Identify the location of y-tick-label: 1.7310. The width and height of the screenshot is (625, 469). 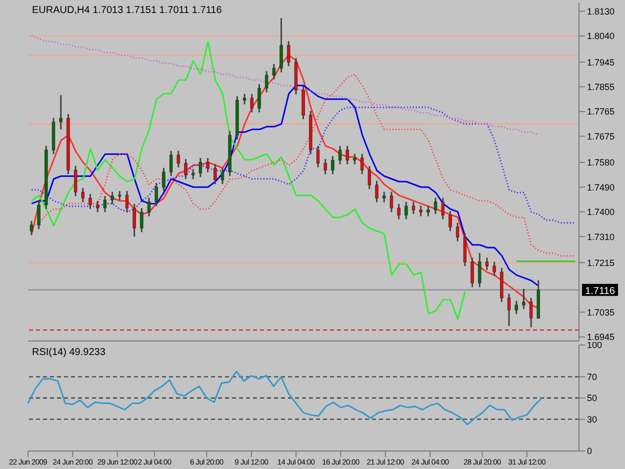
(601, 237).